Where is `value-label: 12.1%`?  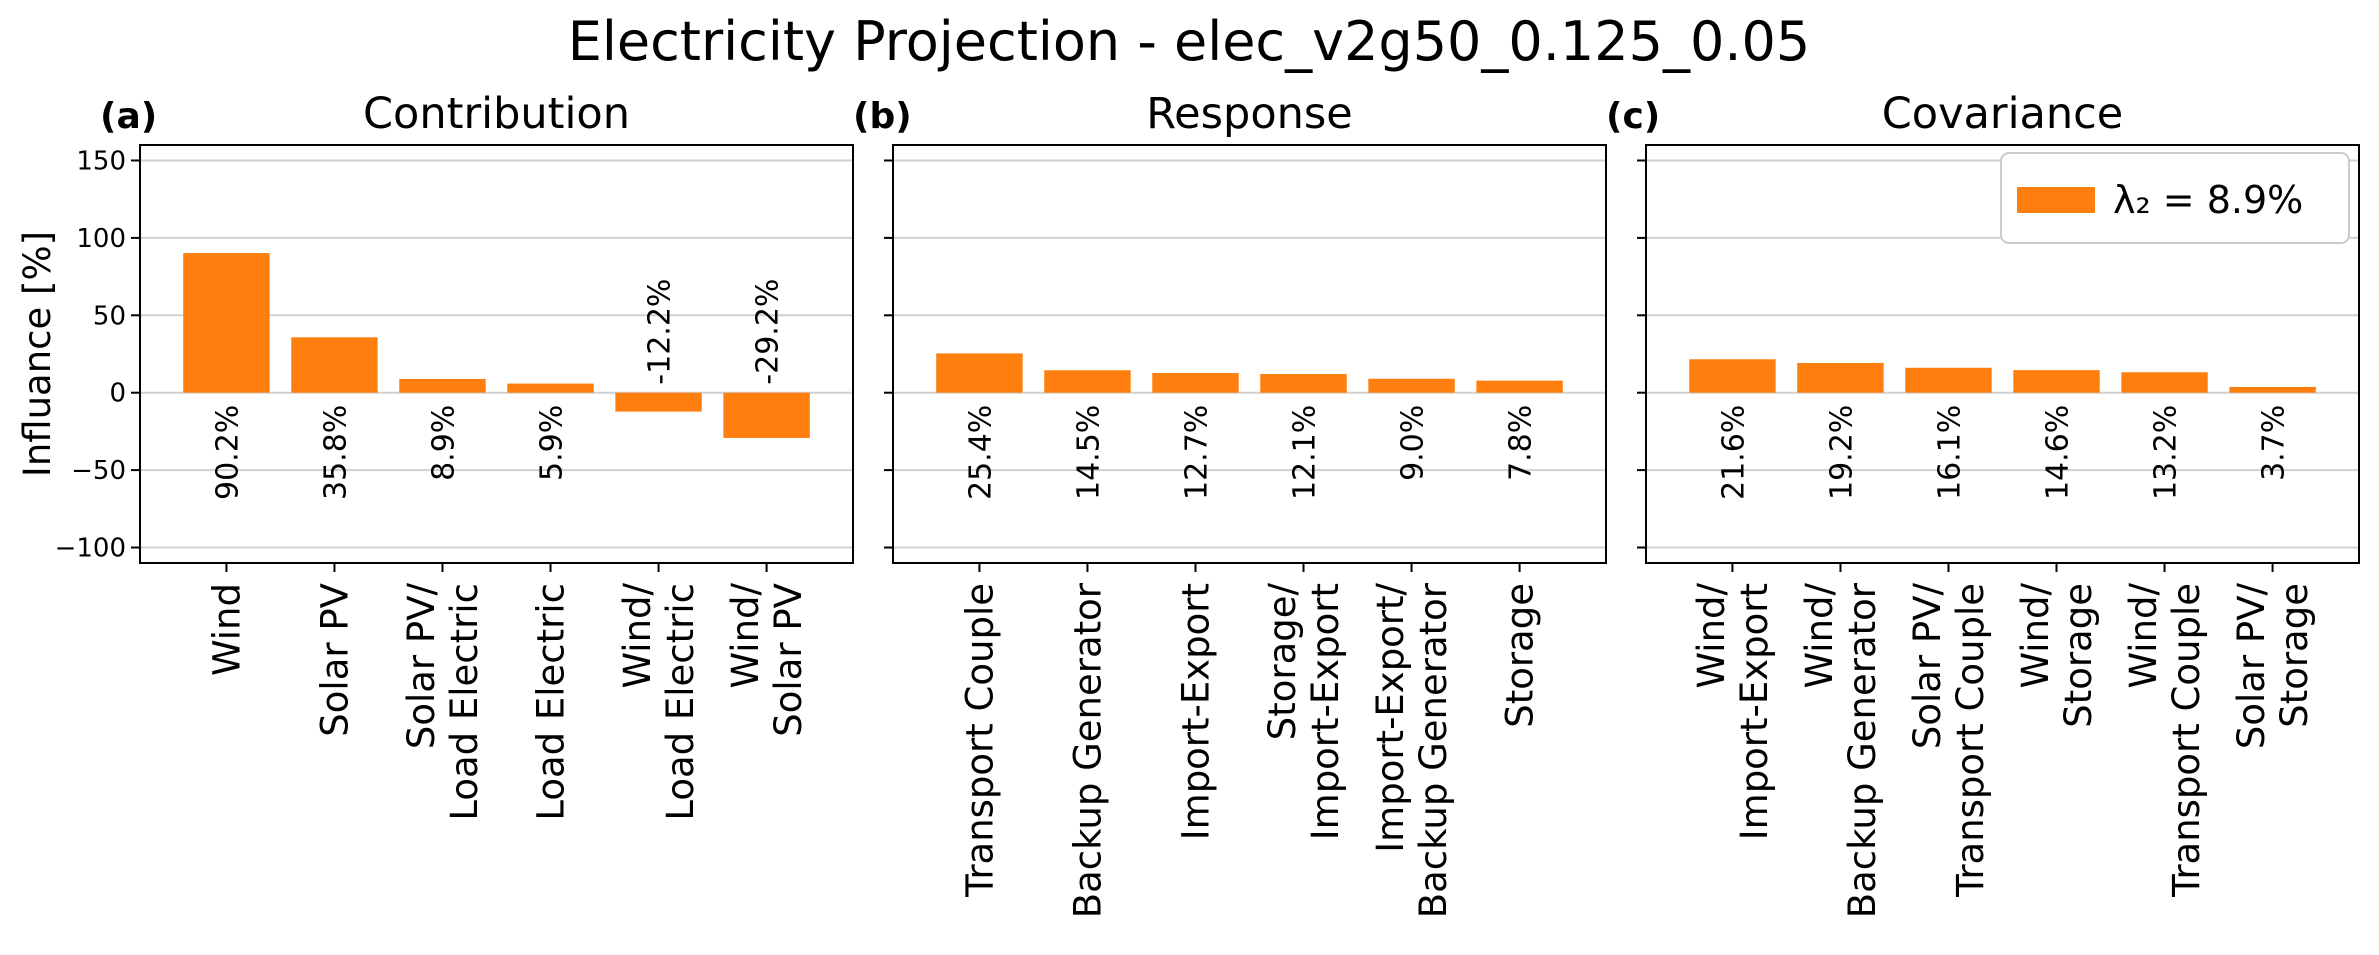
value-label: 12.1% is located at coordinates (1305, 452).